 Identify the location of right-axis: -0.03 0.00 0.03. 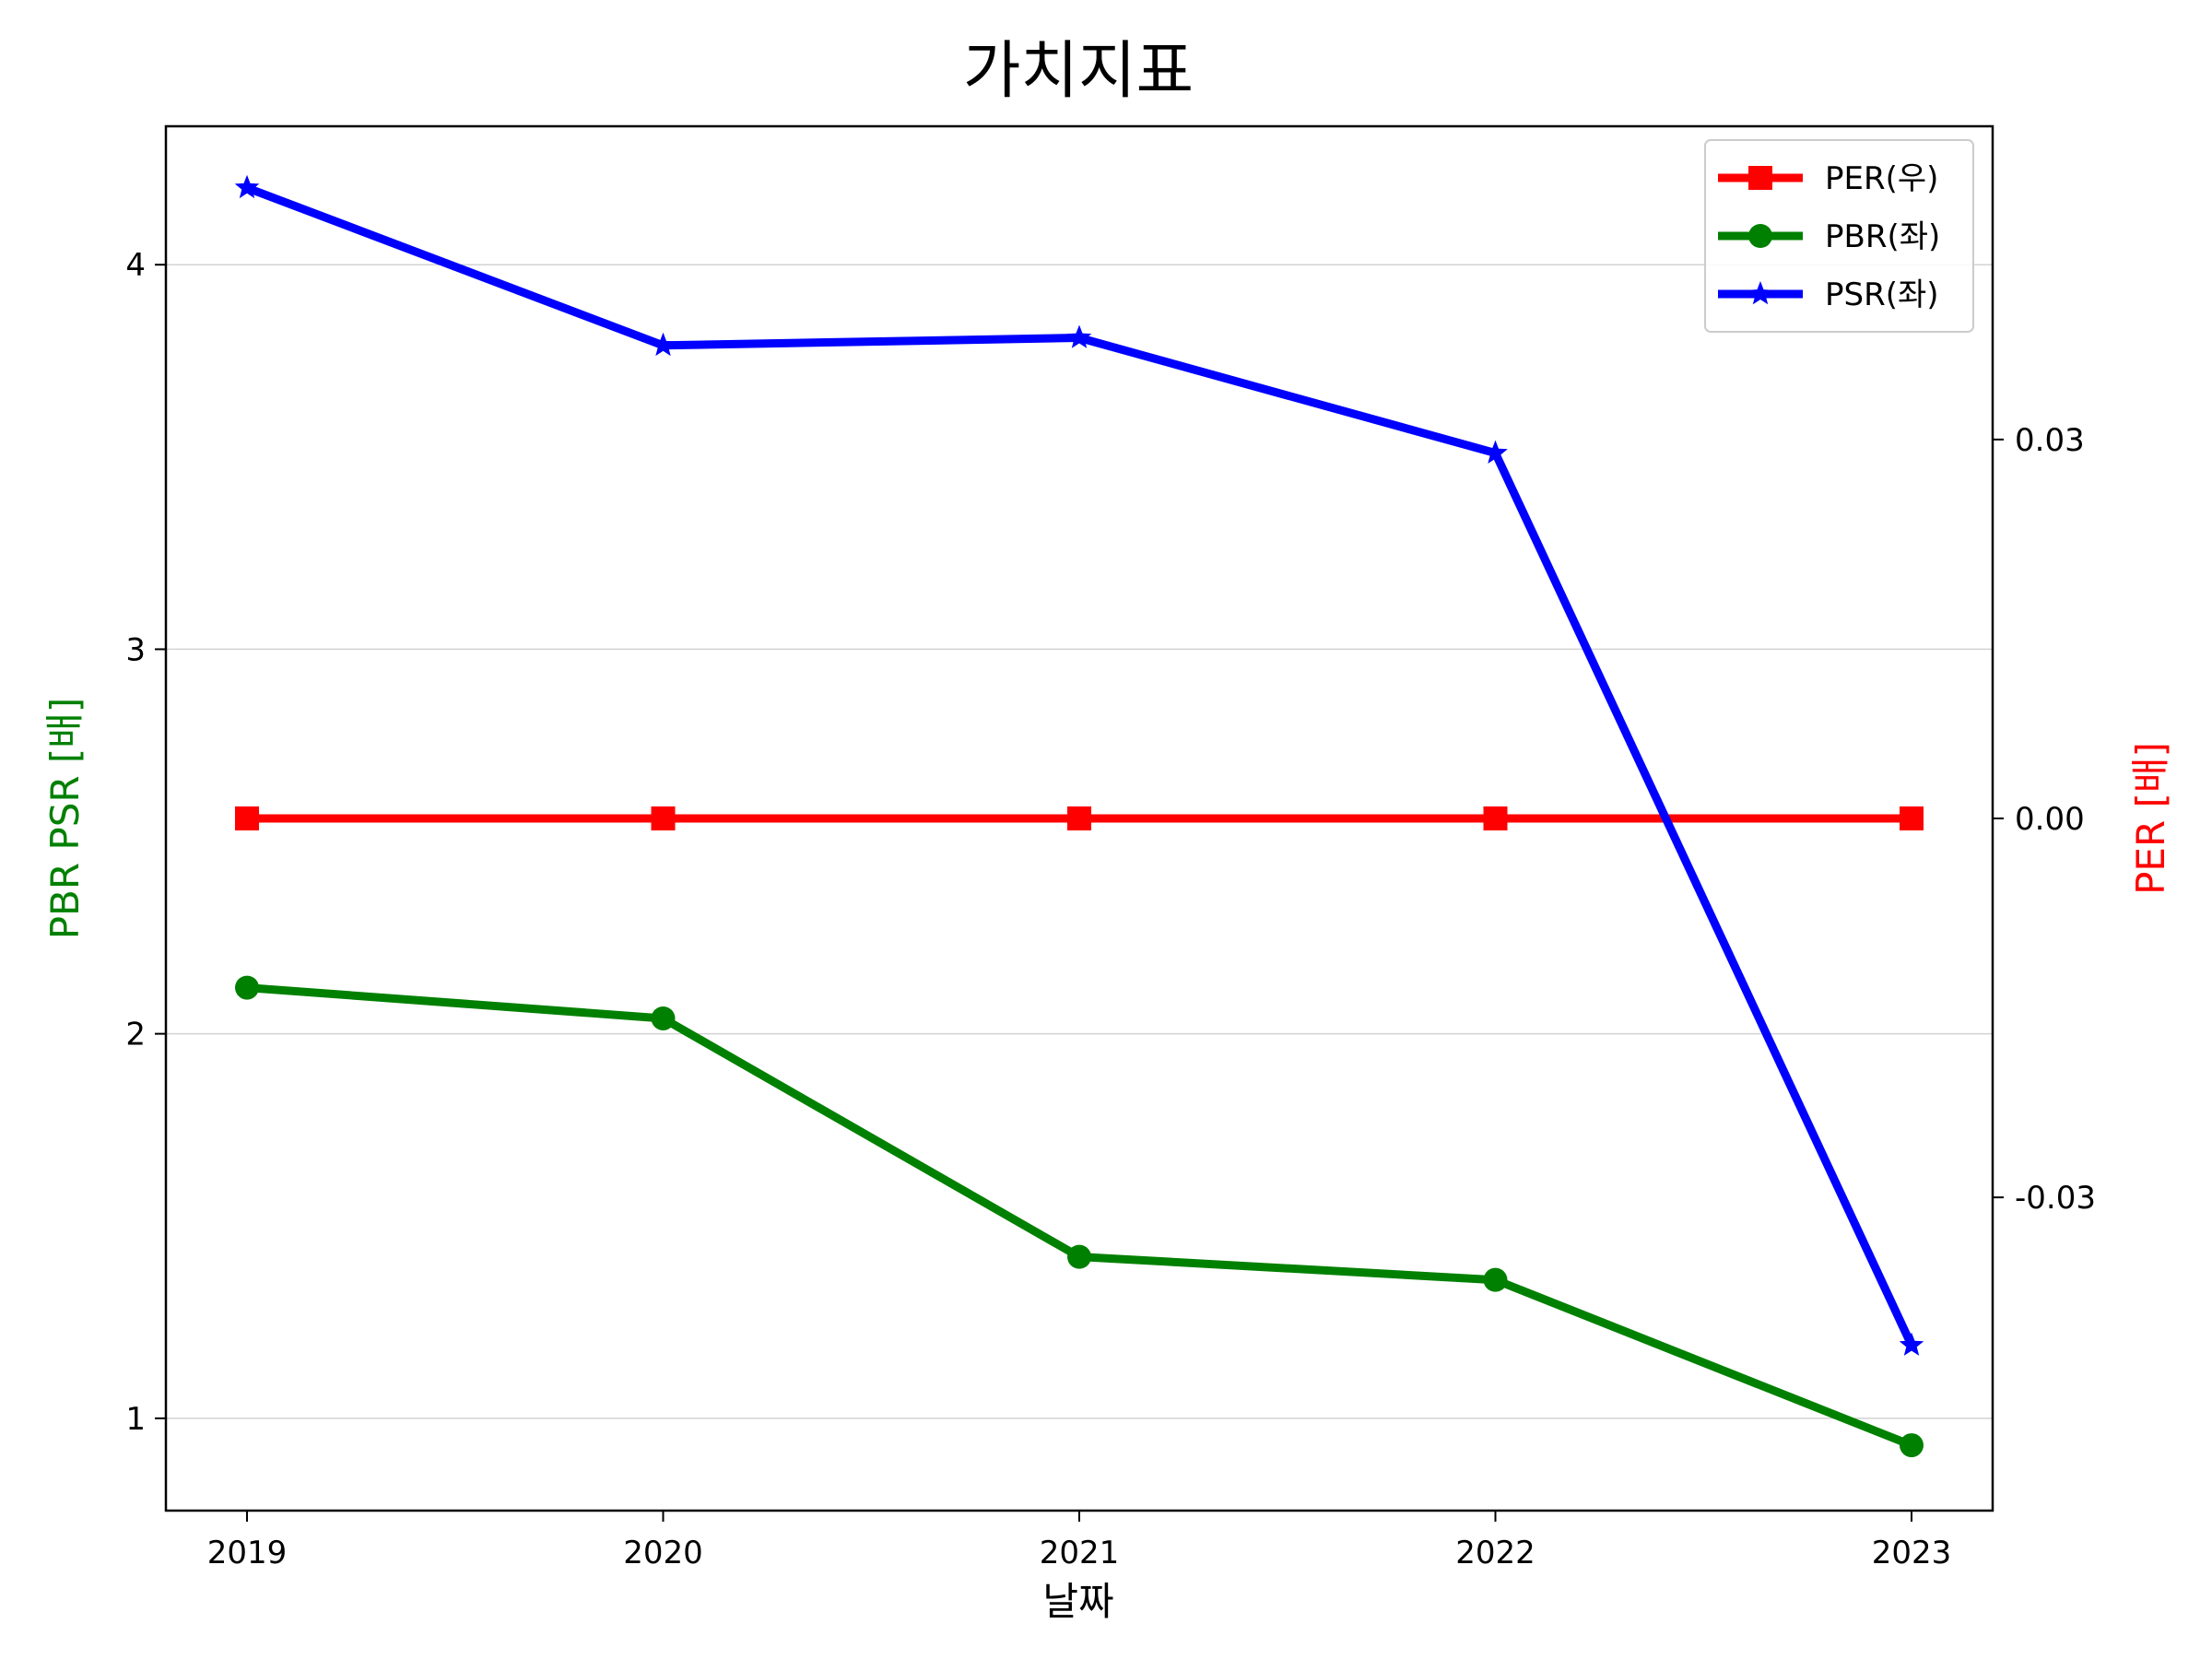
(2044, 819).